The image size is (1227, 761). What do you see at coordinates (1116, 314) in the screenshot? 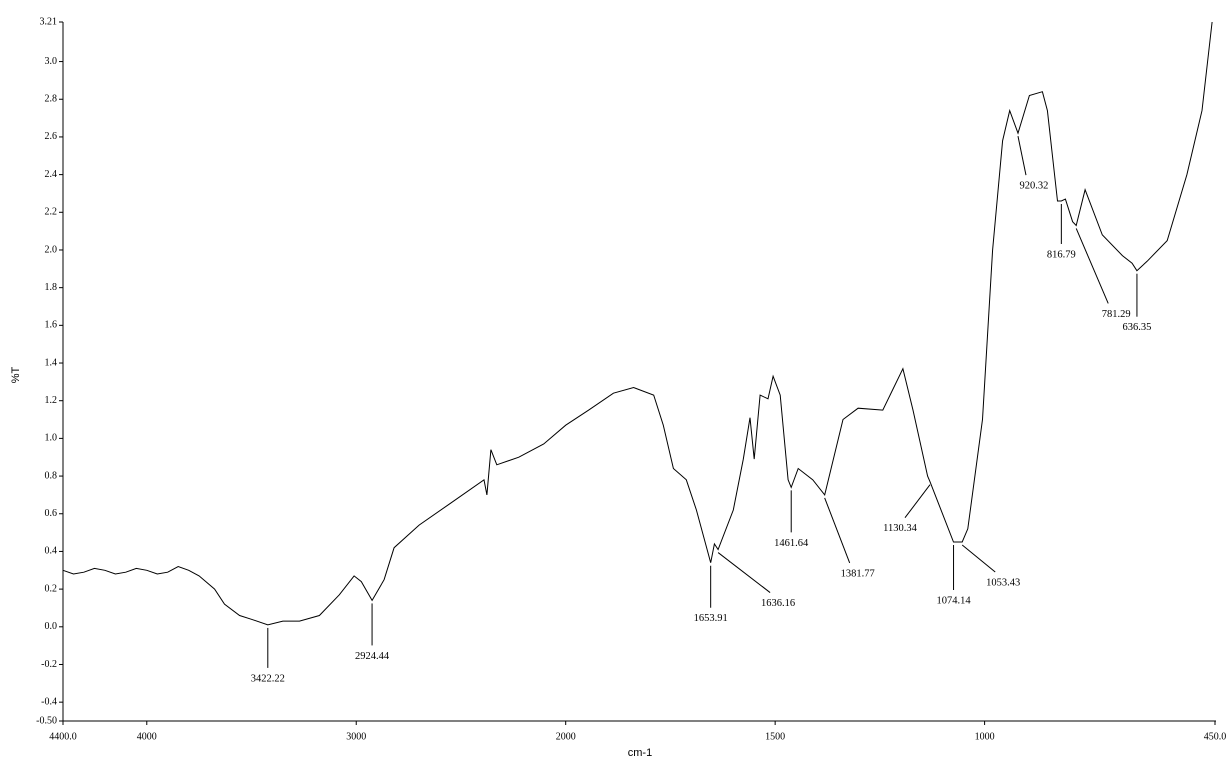
I see `peak-label: 781.29` at bounding box center [1116, 314].